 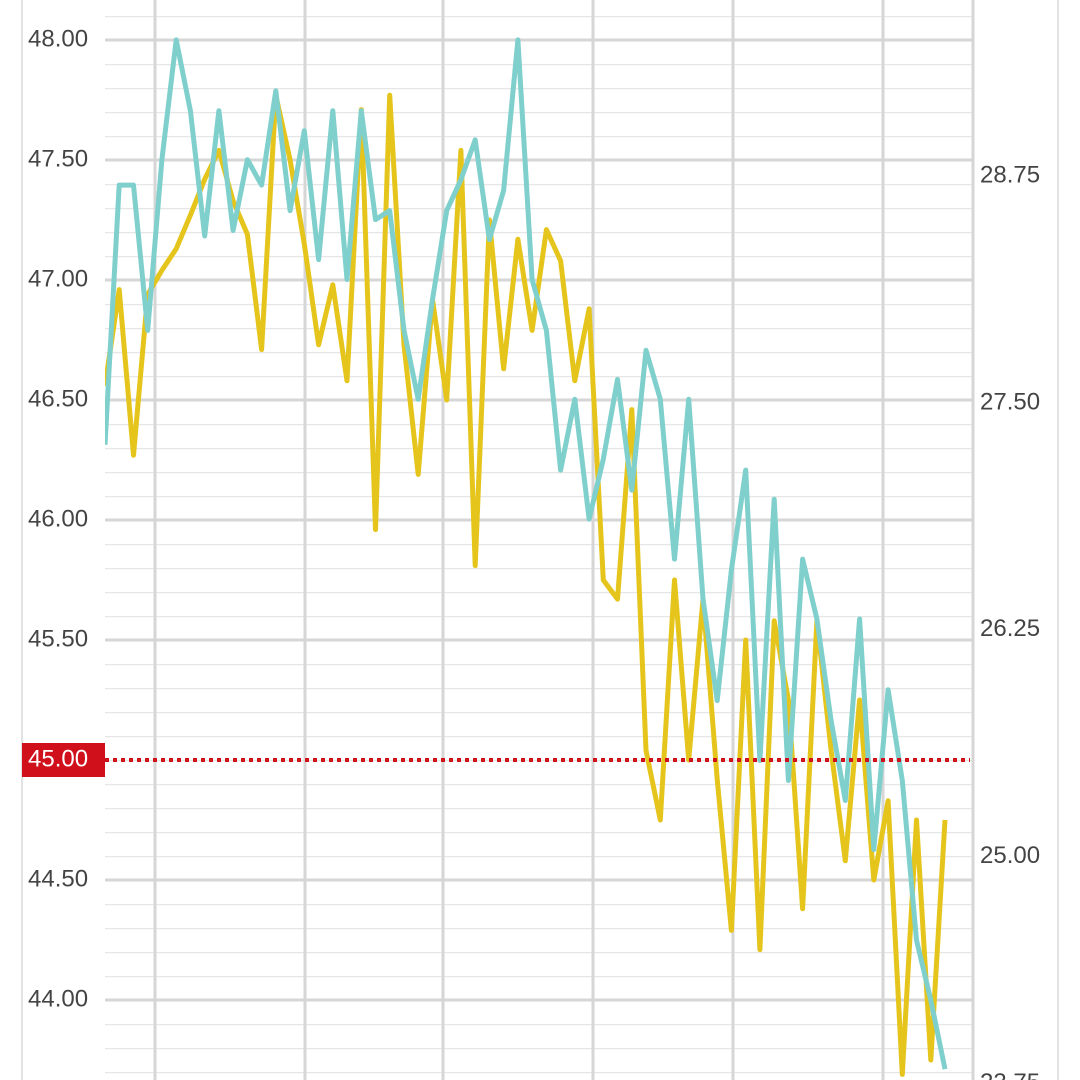 What do you see at coordinates (58, 158) in the screenshot?
I see `y-tick-label: 47.50` at bounding box center [58, 158].